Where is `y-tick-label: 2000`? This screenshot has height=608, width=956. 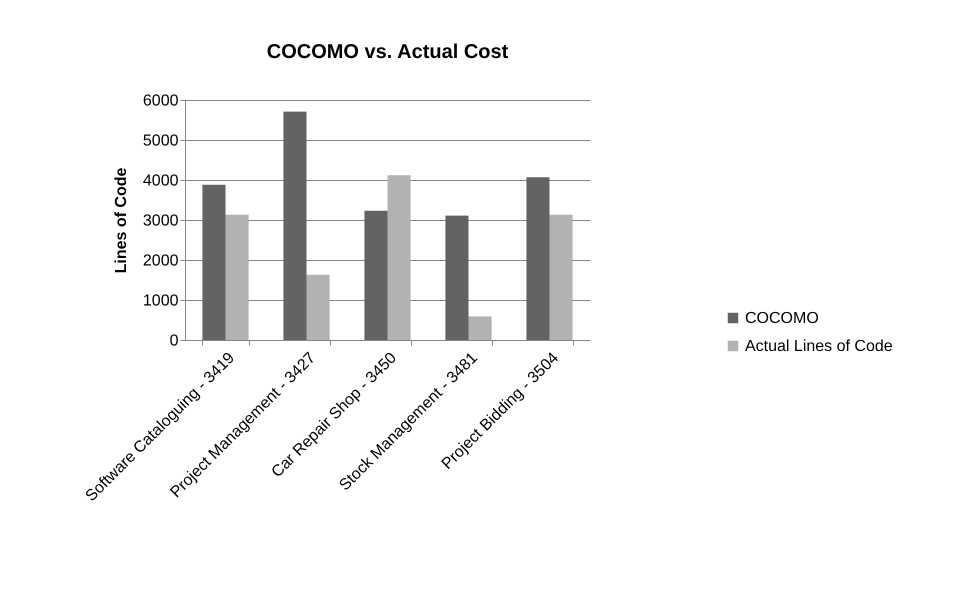 y-tick-label: 2000 is located at coordinates (160, 261).